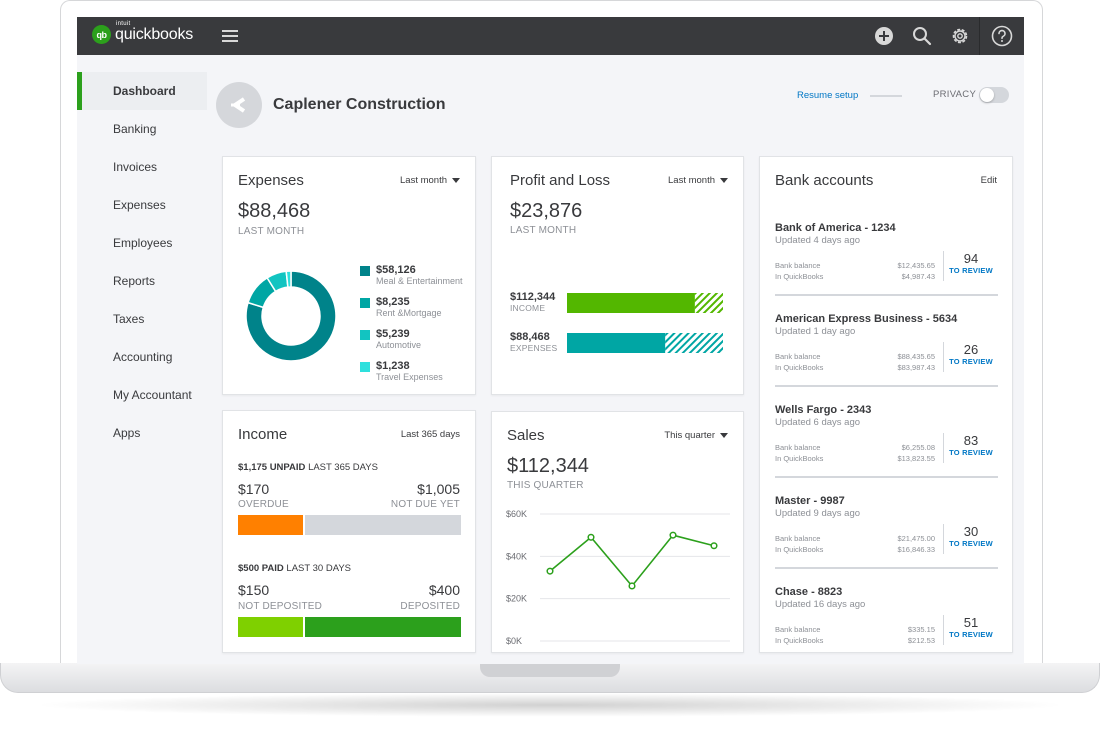 This screenshot has width=1100, height=729. I want to click on legend-label: Travel Expenses, so click(409, 377).